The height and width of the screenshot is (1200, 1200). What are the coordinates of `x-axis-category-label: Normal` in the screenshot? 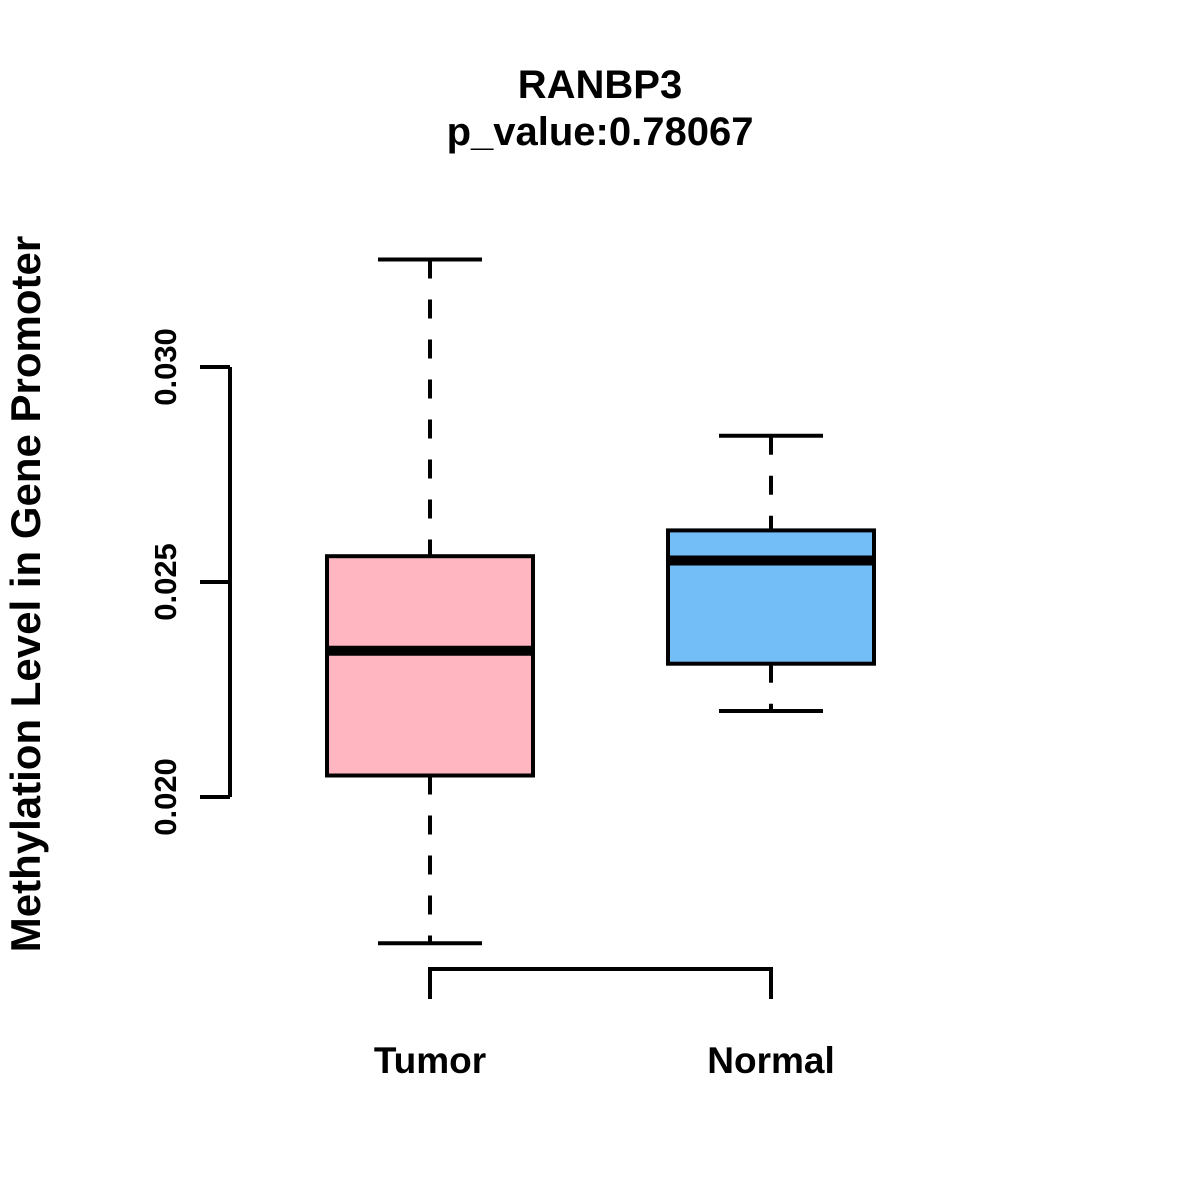 It's located at (770, 1060).